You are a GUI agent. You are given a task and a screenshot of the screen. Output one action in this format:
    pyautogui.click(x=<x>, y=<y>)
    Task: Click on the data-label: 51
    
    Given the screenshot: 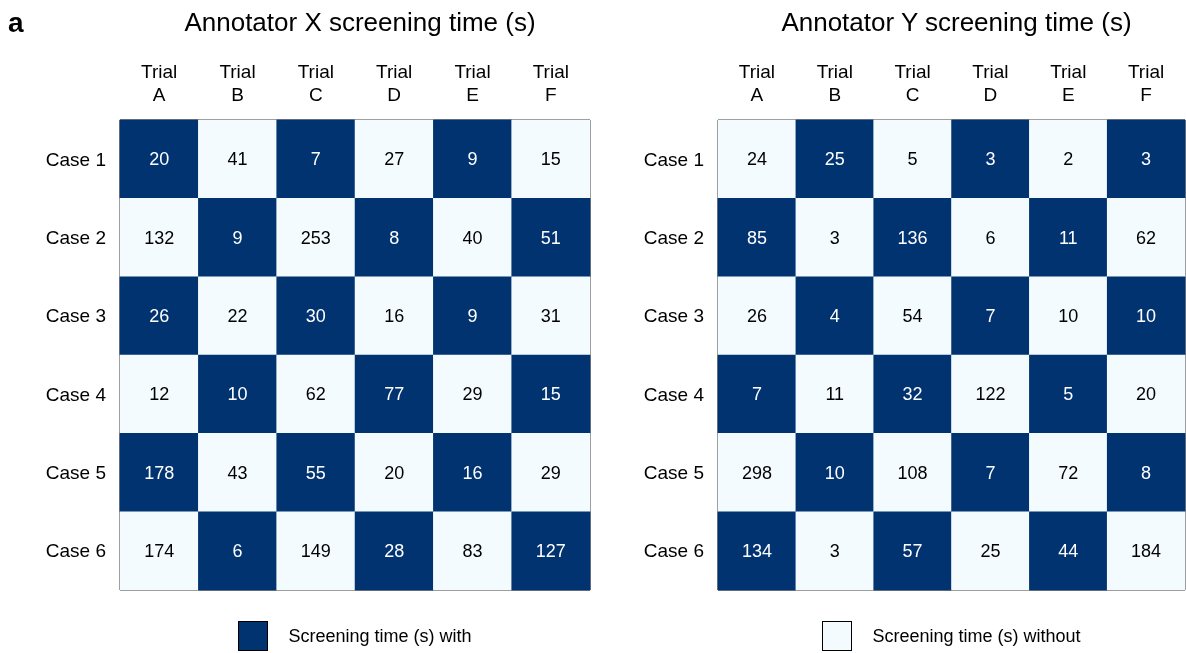 What is the action you would take?
    pyautogui.click(x=550, y=237)
    